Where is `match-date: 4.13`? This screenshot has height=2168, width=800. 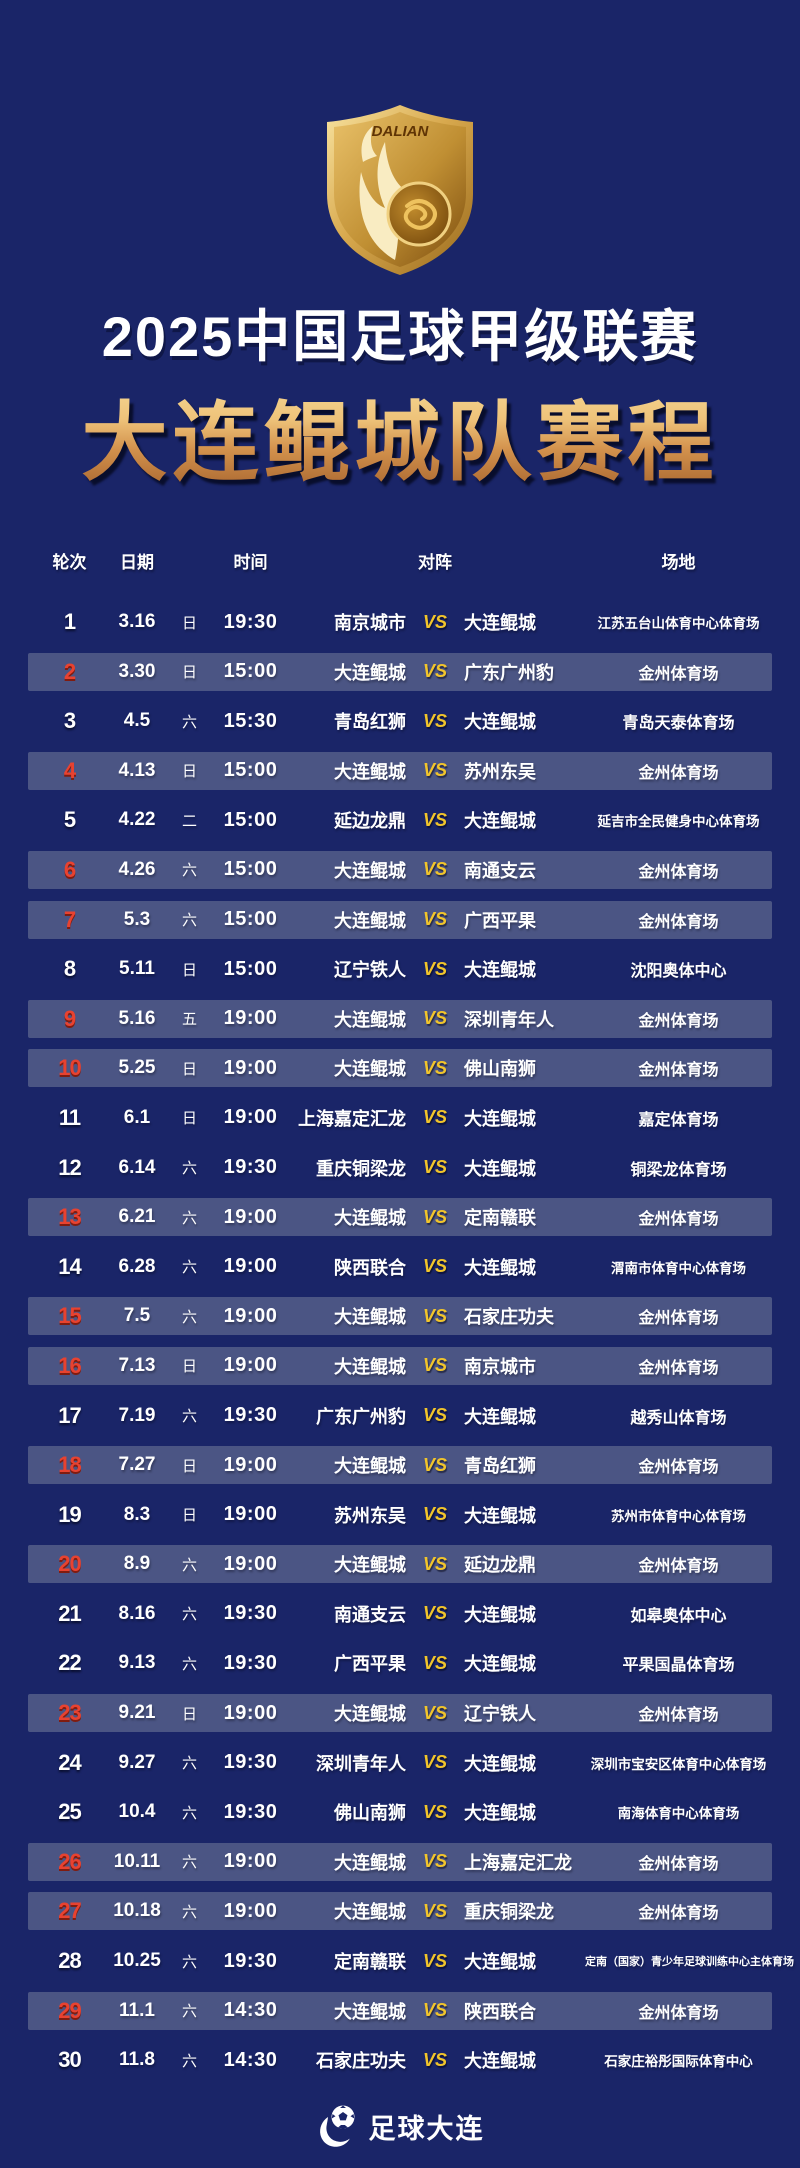 match-date: 4.13 is located at coordinates (137, 770).